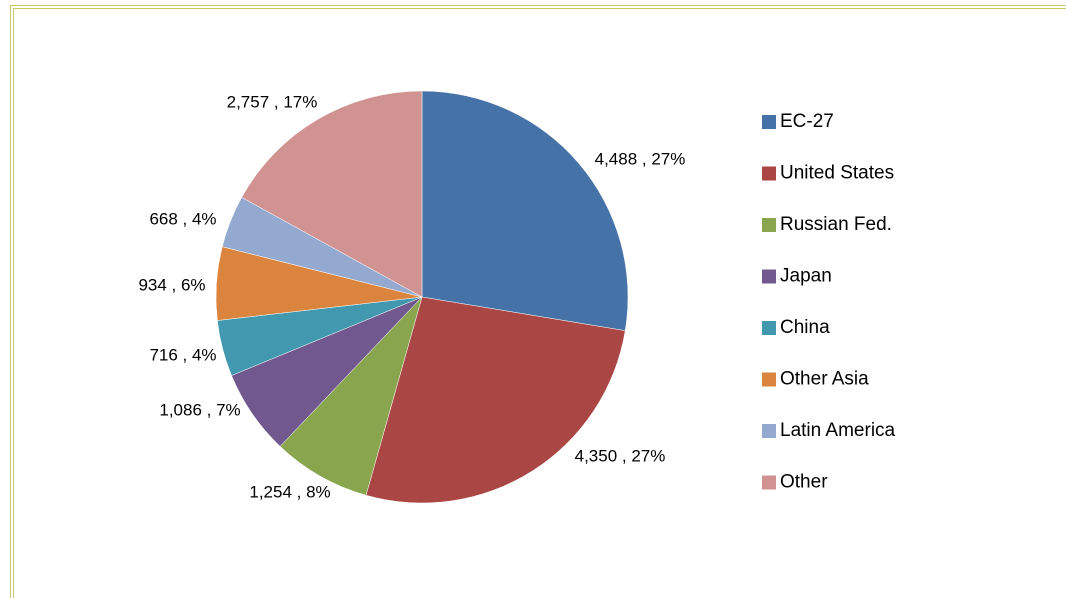 The width and height of the screenshot is (1066, 598). Describe the element at coordinates (837, 173) in the screenshot. I see `legend-label: United States` at that location.